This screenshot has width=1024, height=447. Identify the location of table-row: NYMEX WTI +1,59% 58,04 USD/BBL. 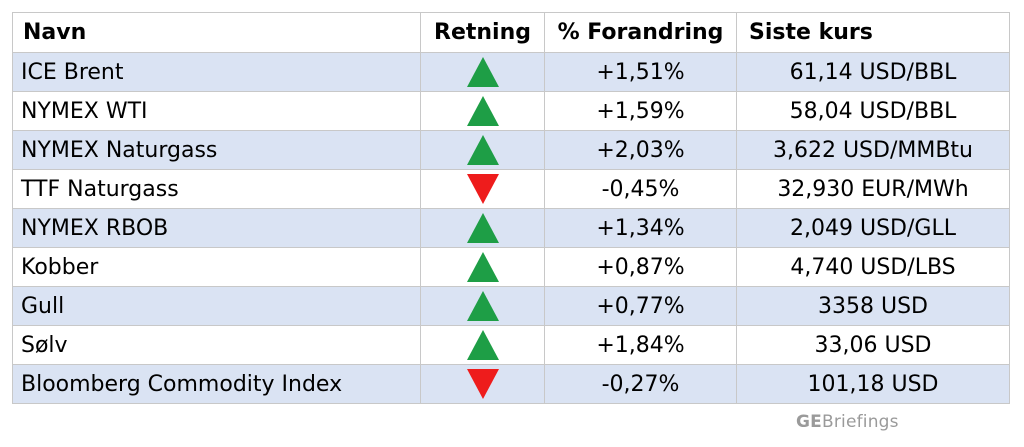
(511, 111).